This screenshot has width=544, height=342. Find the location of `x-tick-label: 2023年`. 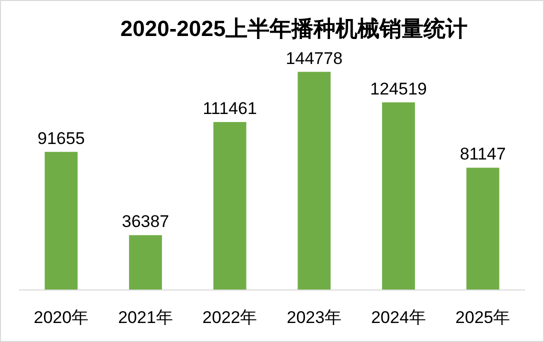

x-tick-label: 2023年 is located at coordinates (314, 317).